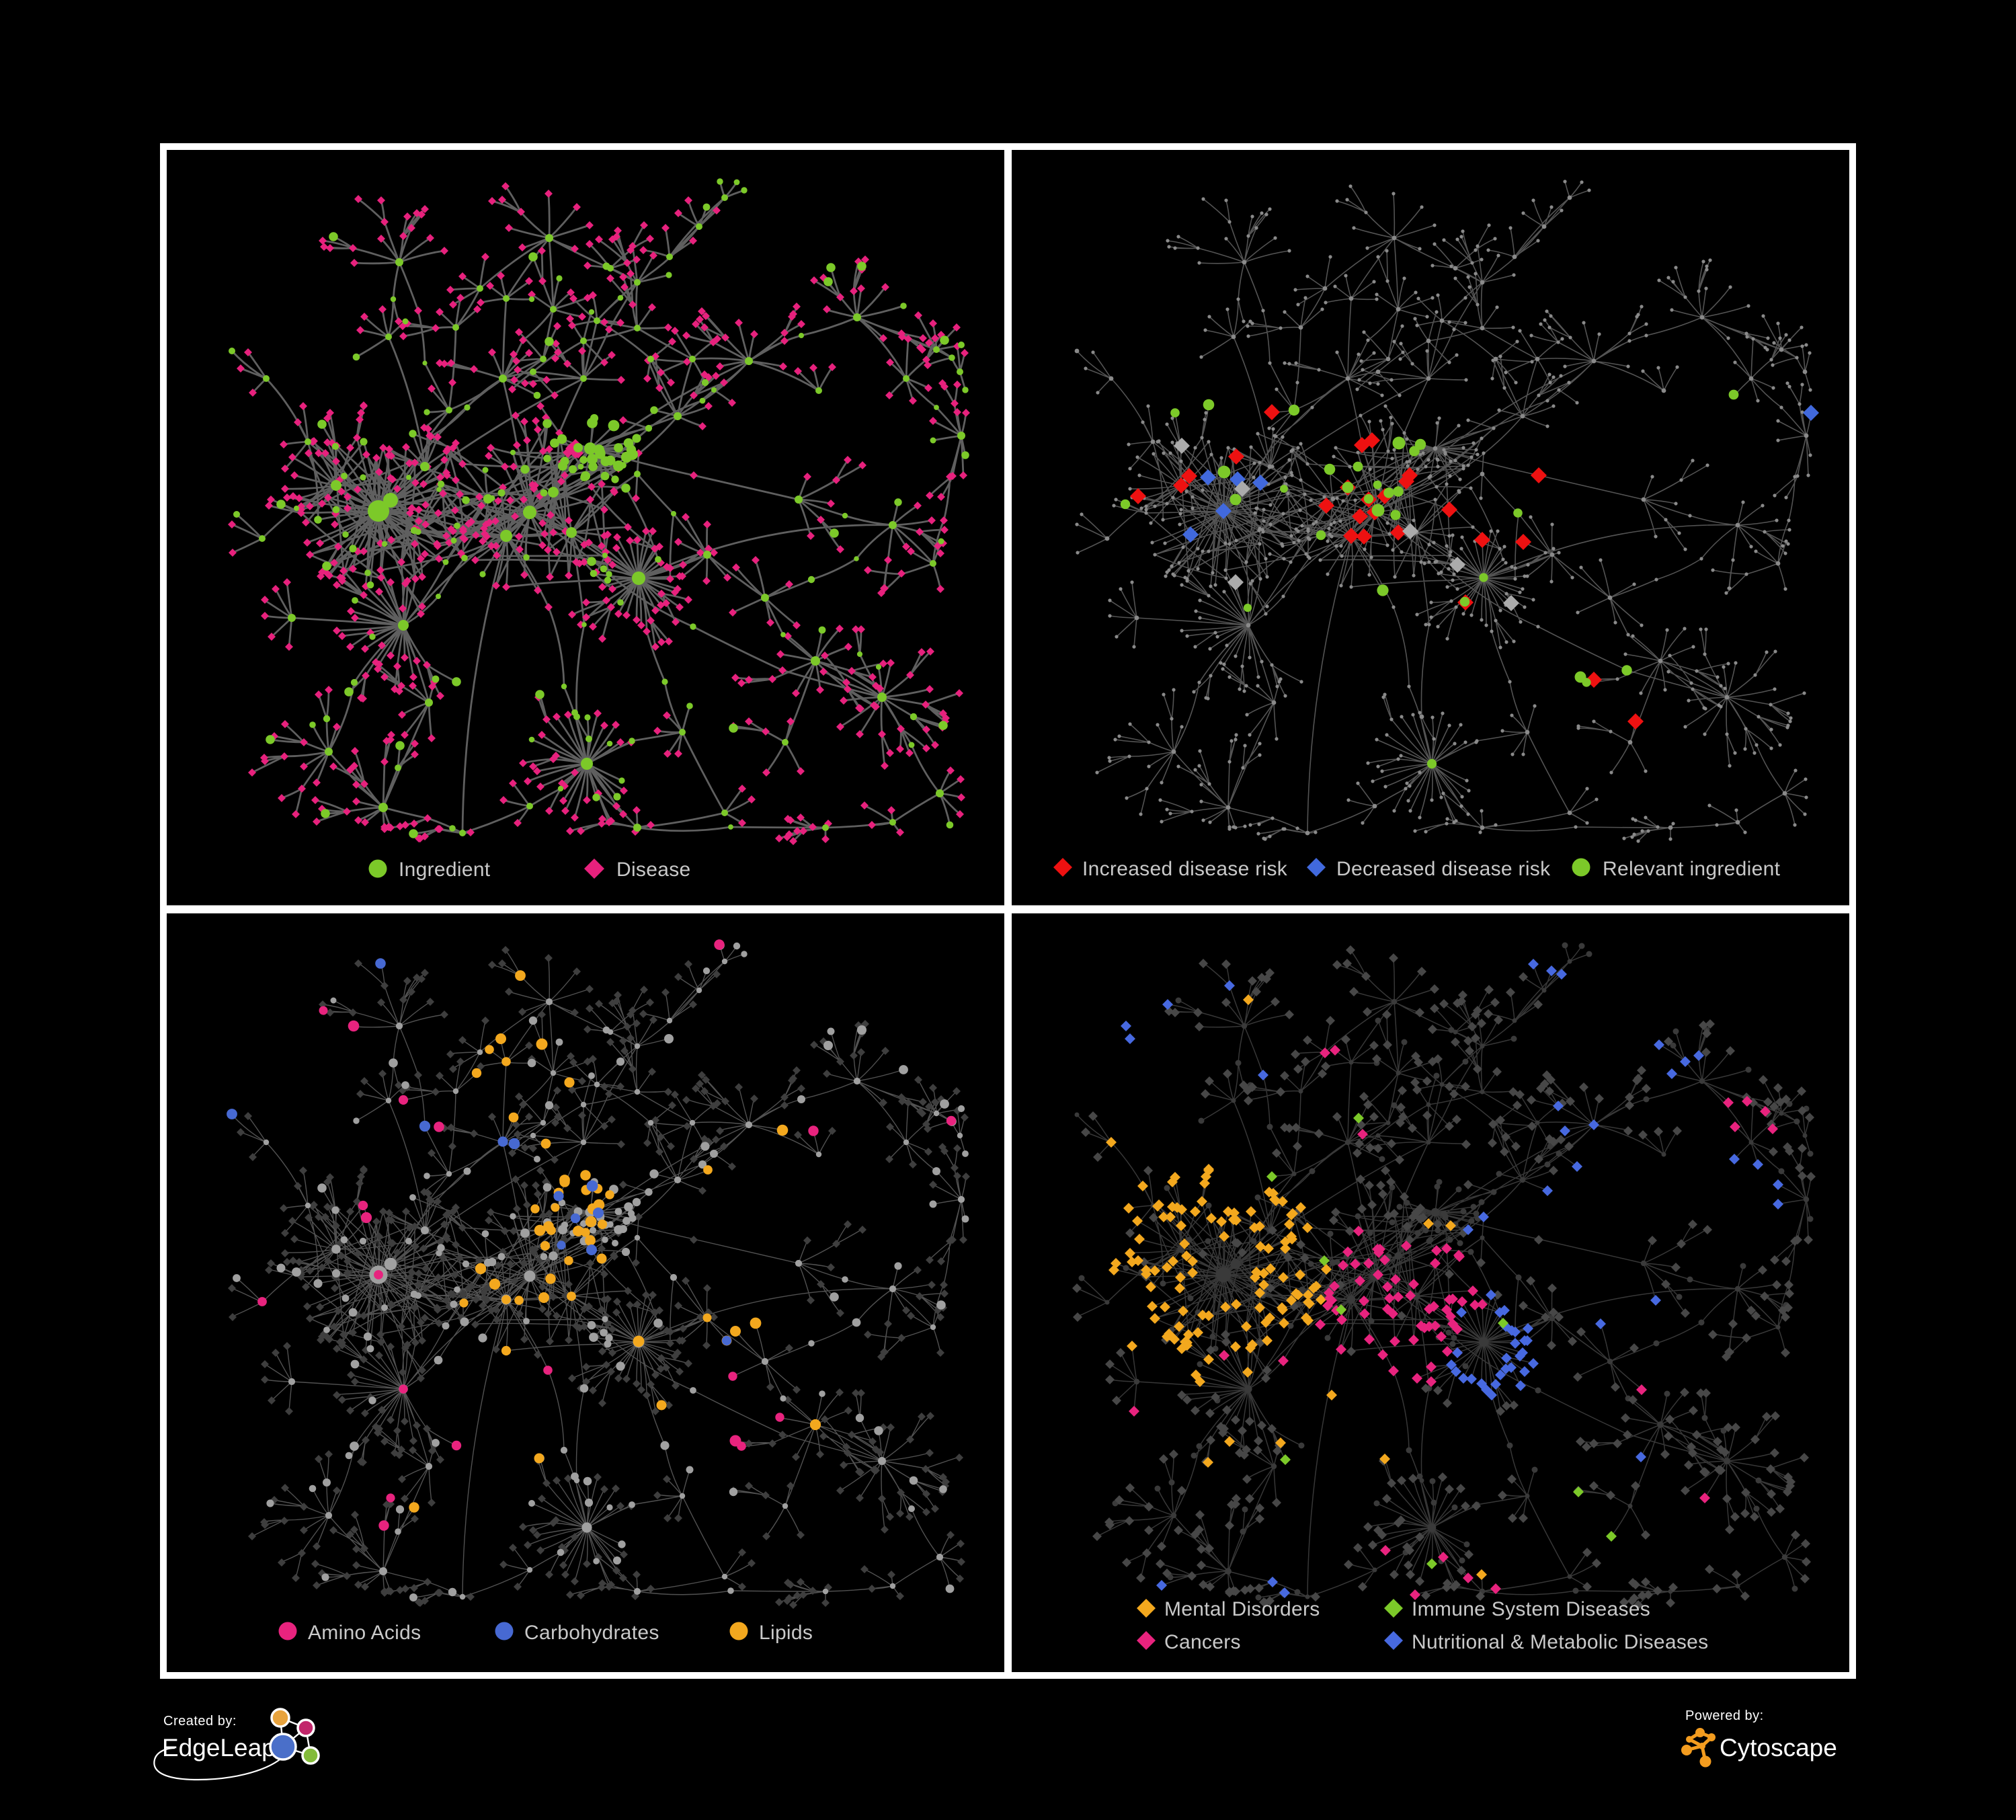 The image size is (2016, 1820). Describe the element at coordinates (1202, 1642) in the screenshot. I see `svg-text: Cancers` at that location.